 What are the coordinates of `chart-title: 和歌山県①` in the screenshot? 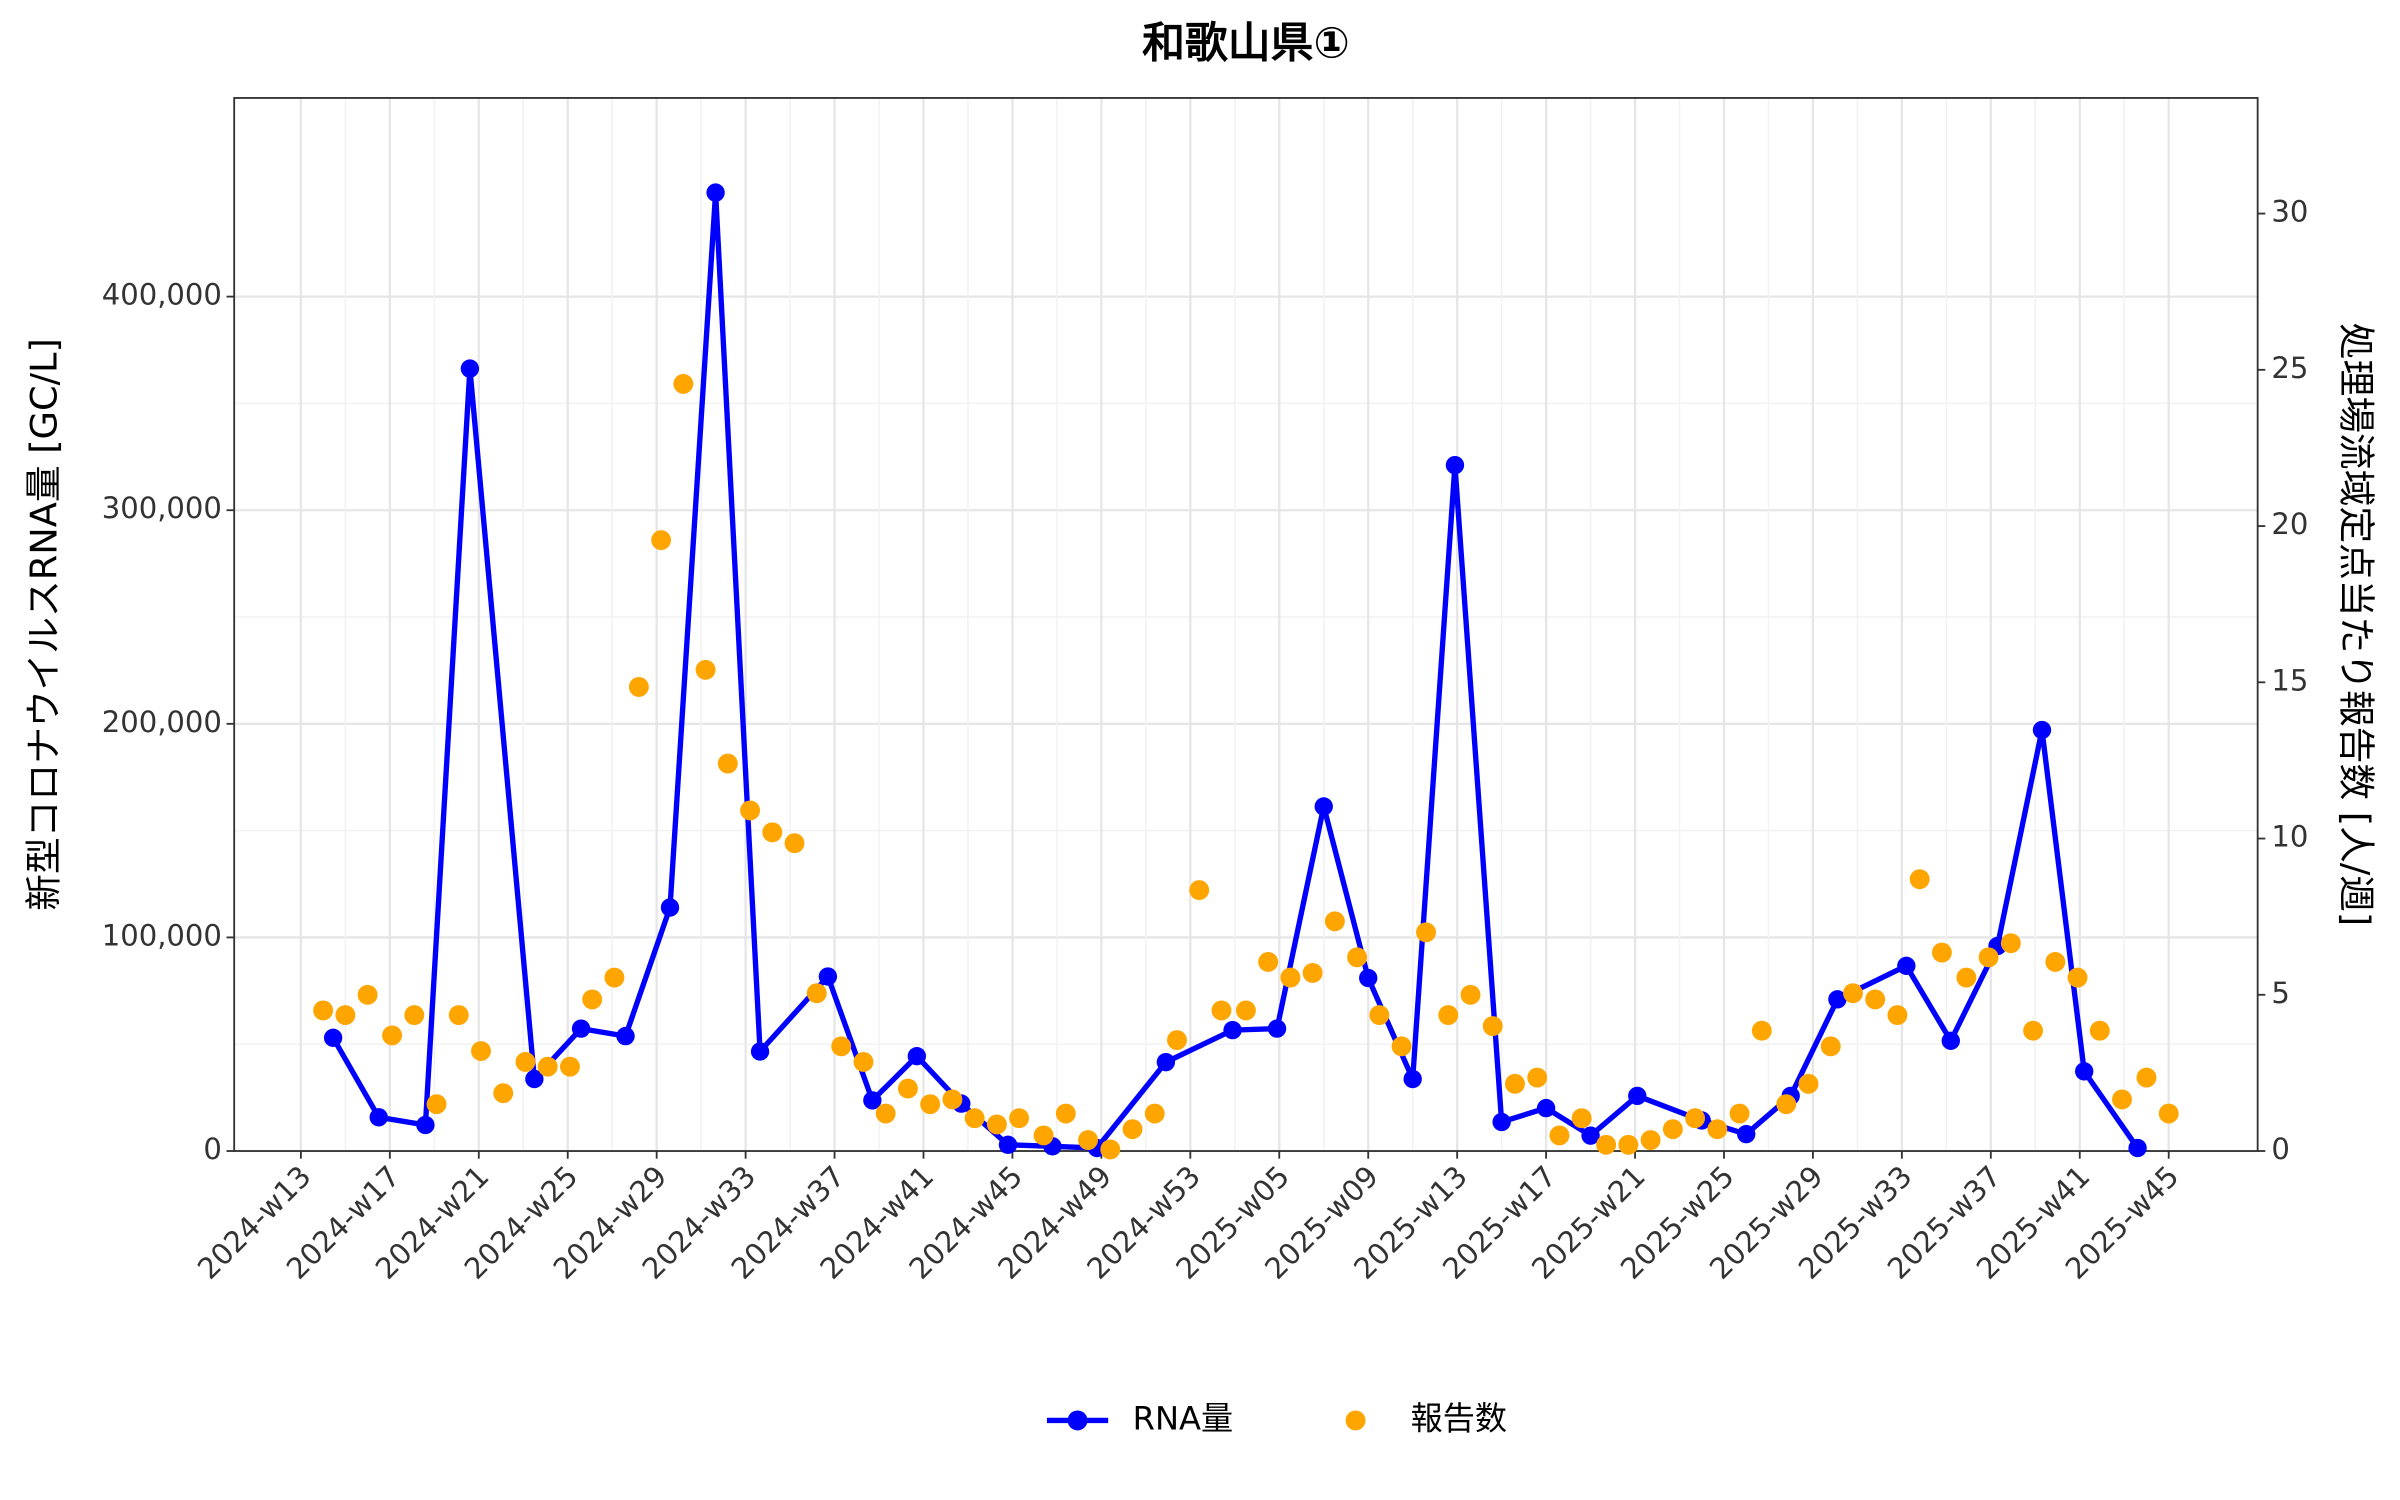 It's located at (1246, 43).